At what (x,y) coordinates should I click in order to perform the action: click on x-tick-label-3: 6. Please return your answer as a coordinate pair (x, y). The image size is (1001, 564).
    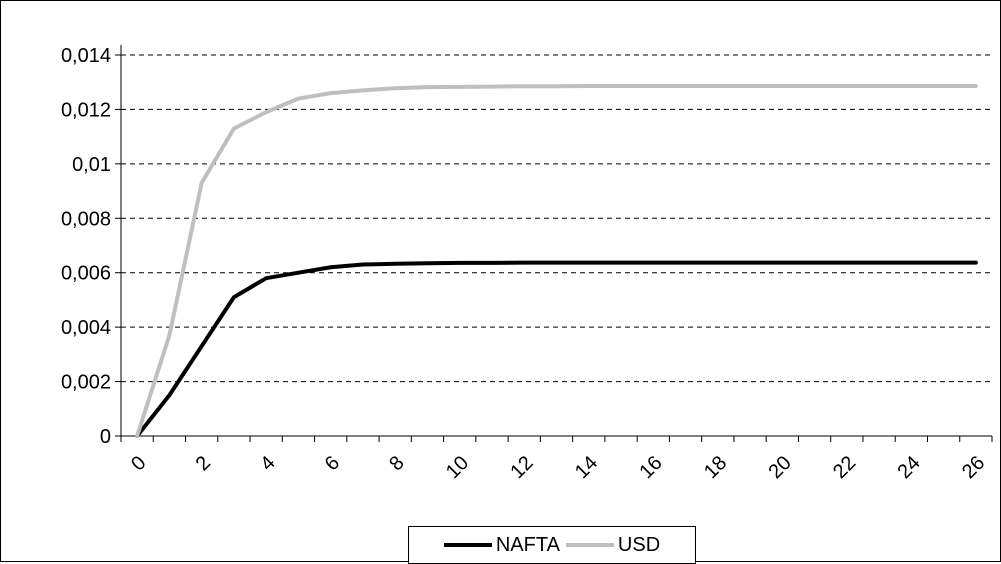
    Looking at the image, I should click on (332, 463).